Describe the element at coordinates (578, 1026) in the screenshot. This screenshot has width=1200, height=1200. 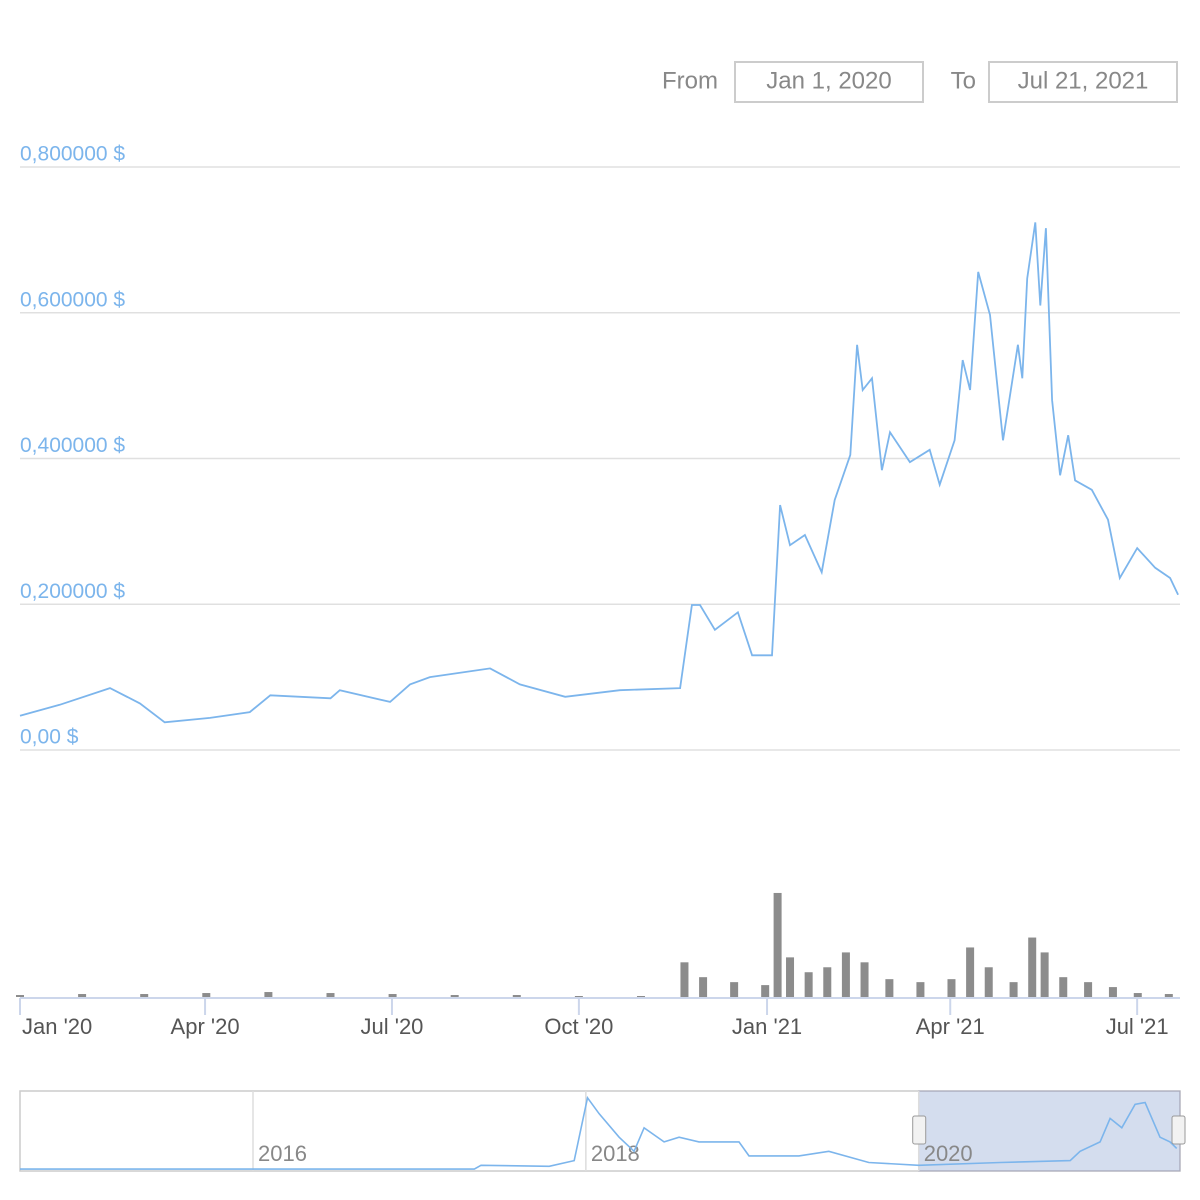
I see `x-tick-label: Oct '20` at that location.